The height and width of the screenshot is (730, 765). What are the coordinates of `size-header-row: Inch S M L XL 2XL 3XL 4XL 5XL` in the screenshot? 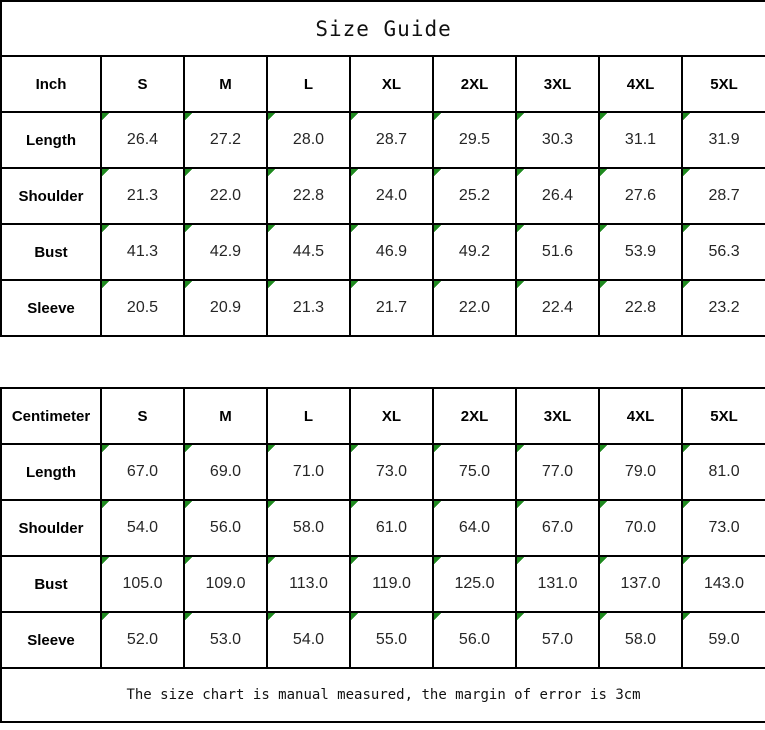 It's located at (382, 84).